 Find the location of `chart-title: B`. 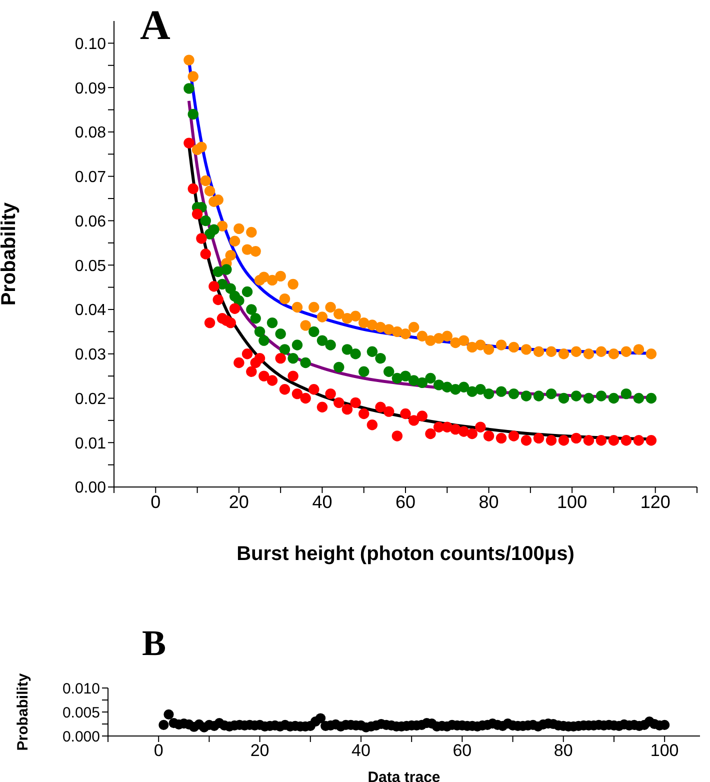

chart-title: B is located at coordinates (154, 643).